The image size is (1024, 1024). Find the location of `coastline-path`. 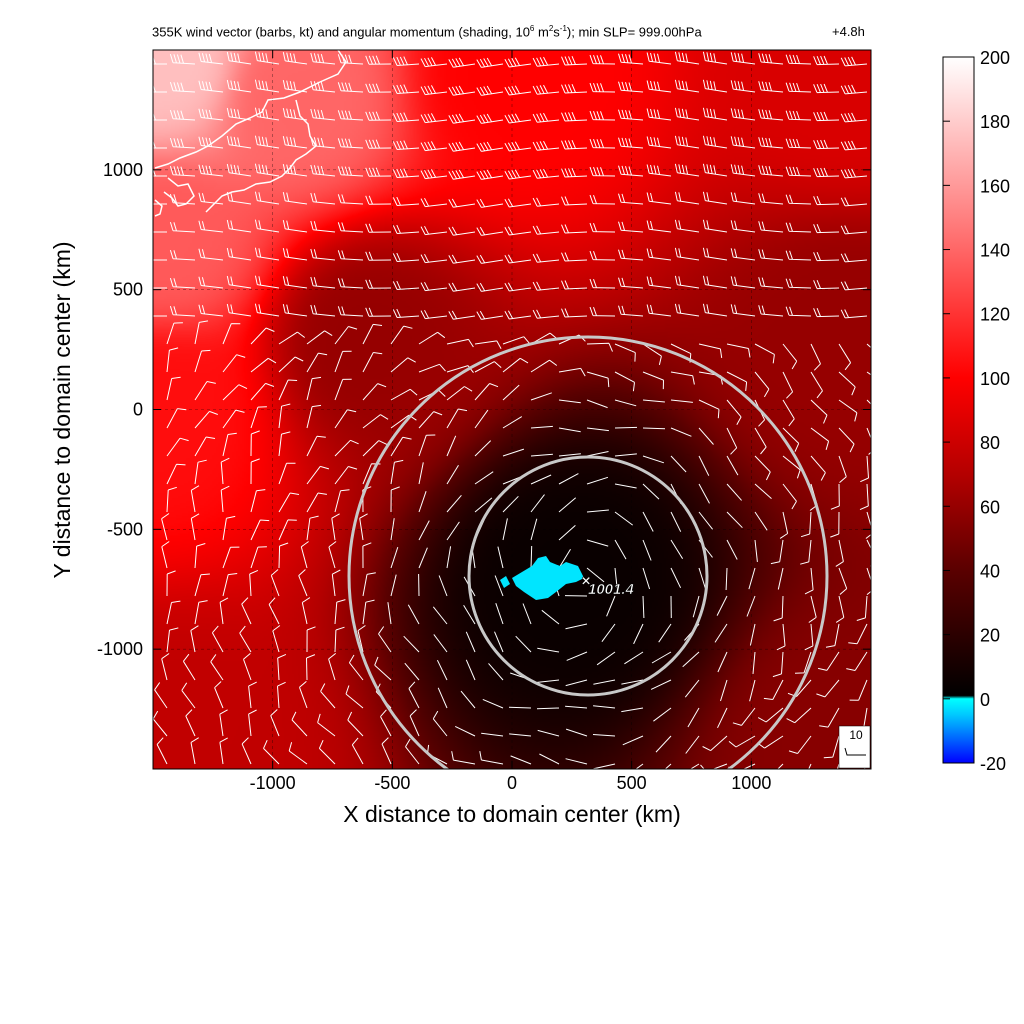

coastline-path is located at coordinates (158, 208).